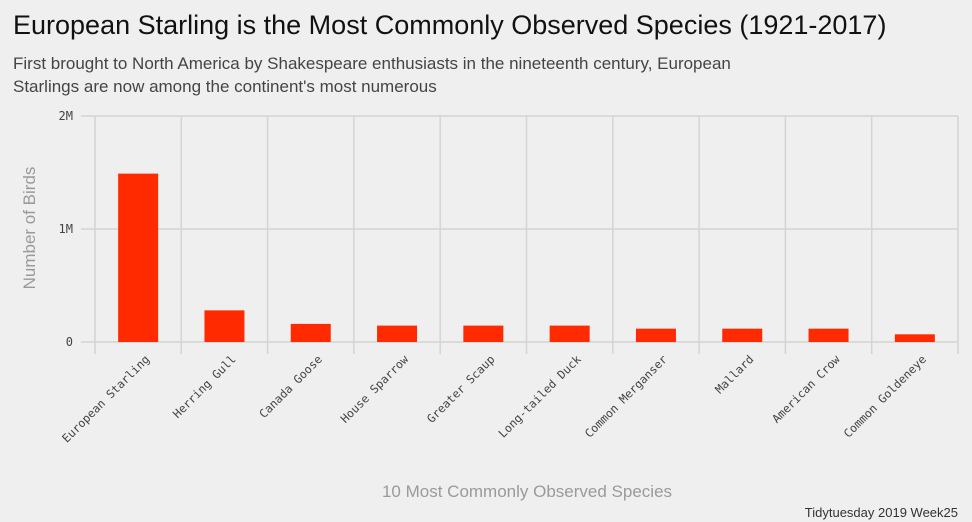 Image resolution: width=972 pixels, height=522 pixels. What do you see at coordinates (29, 228) in the screenshot?
I see `y-axis-title: Number of Birds` at bounding box center [29, 228].